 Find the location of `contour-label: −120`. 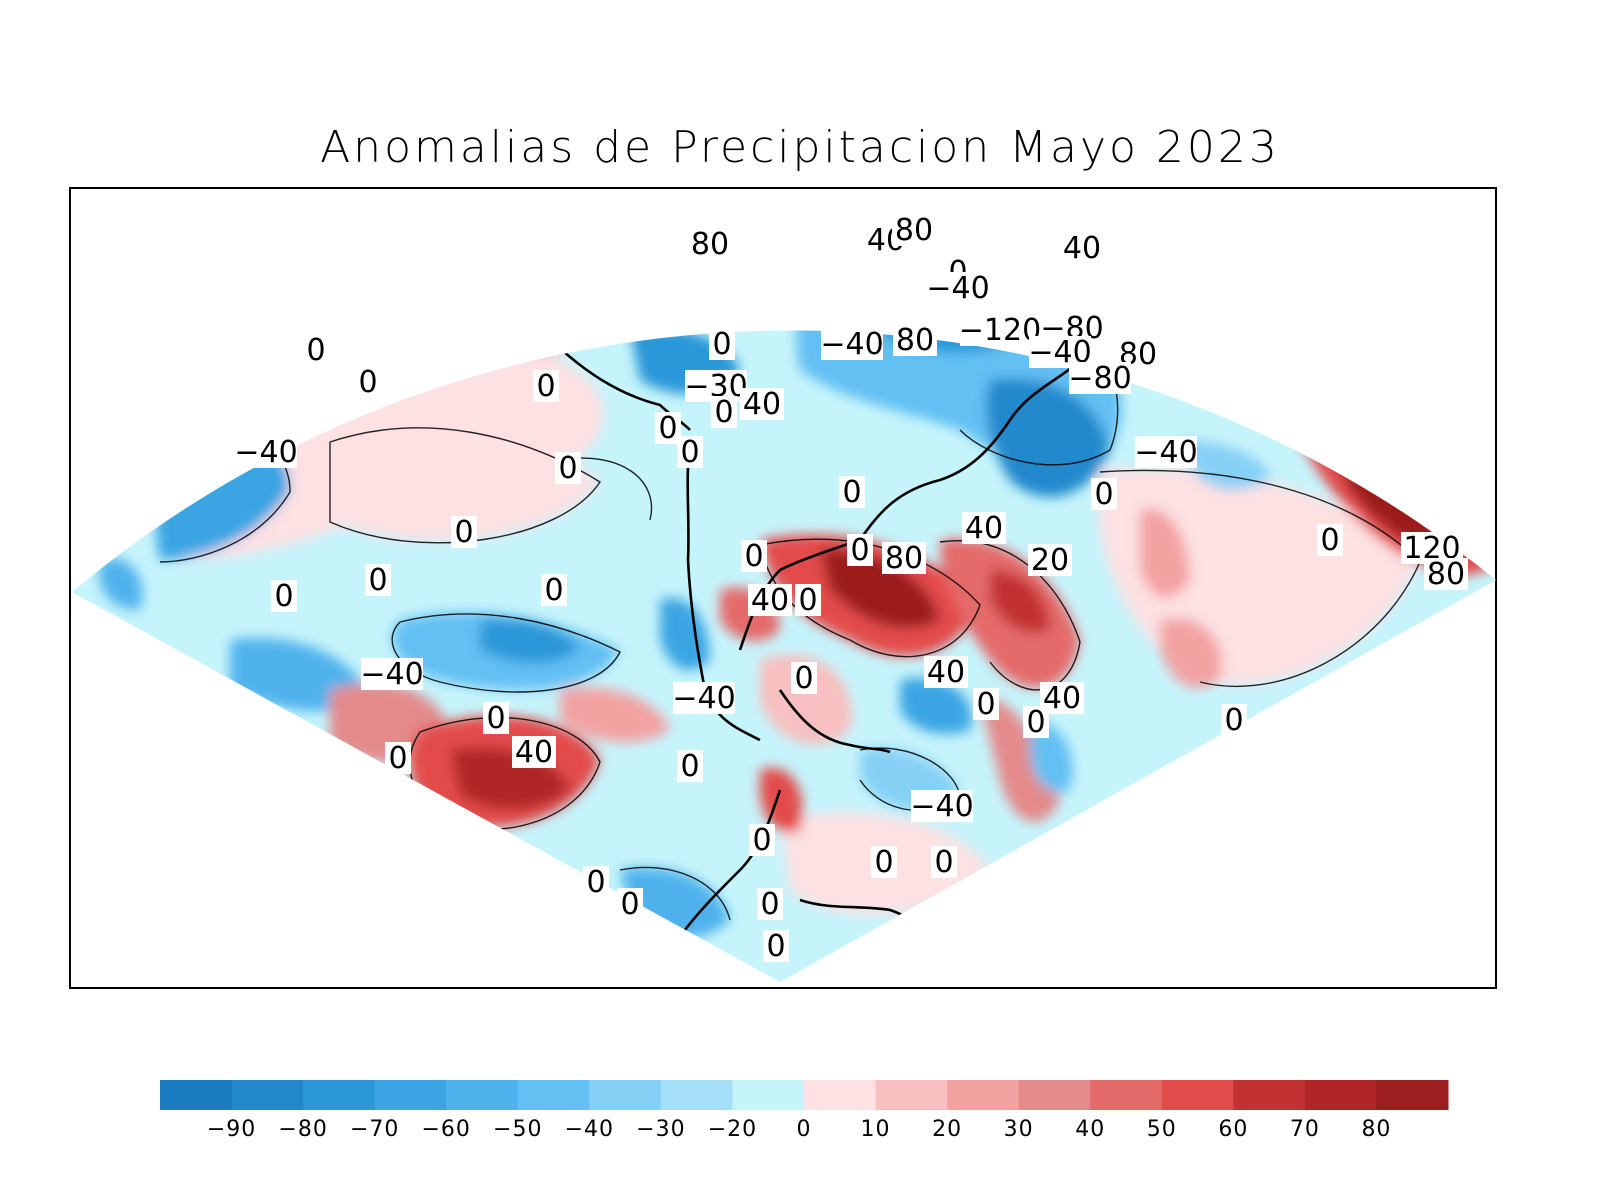

contour-label: −120 is located at coordinates (1000, 330).